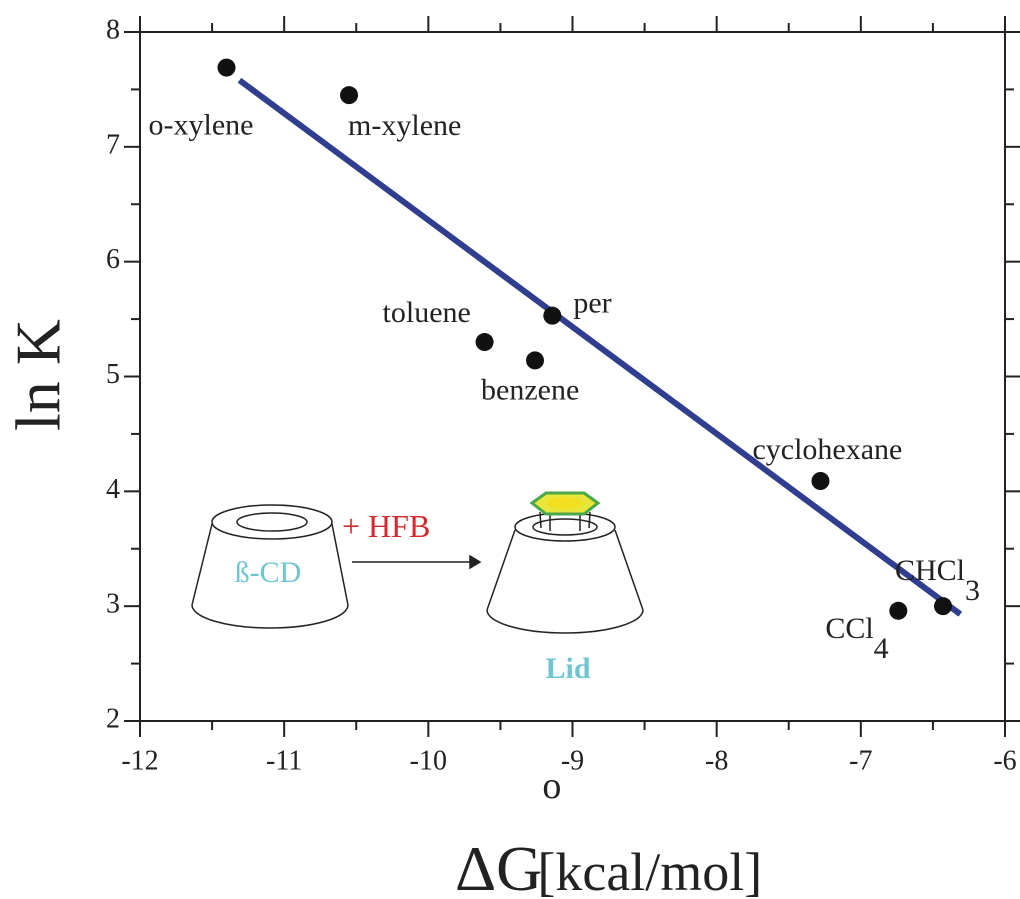  What do you see at coordinates (716, 760) in the screenshot?
I see `x-tick-label: -8` at bounding box center [716, 760].